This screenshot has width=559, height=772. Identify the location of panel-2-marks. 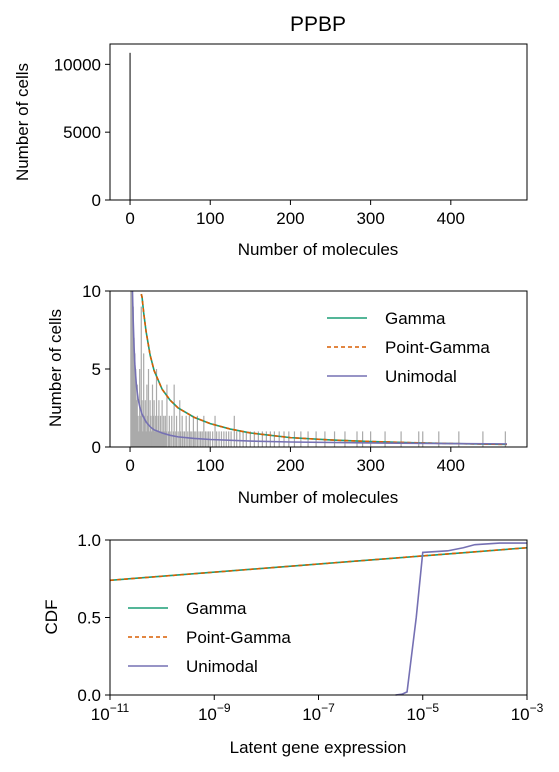
(318, 368).